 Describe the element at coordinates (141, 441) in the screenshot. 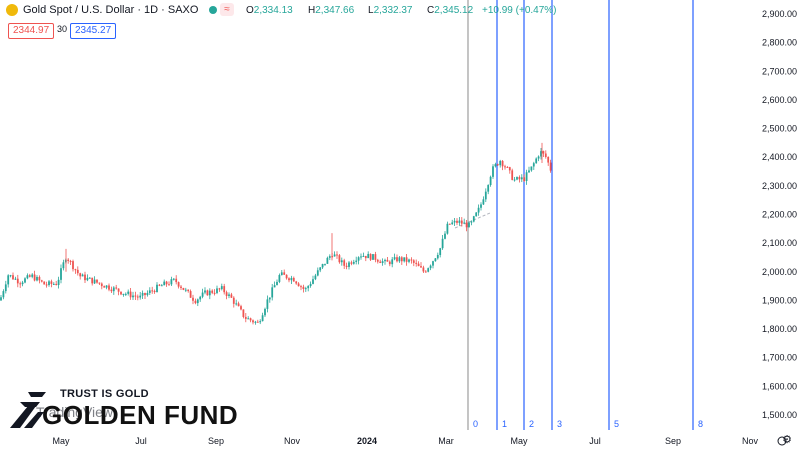

I see `time-axis-label: Jul` at that location.